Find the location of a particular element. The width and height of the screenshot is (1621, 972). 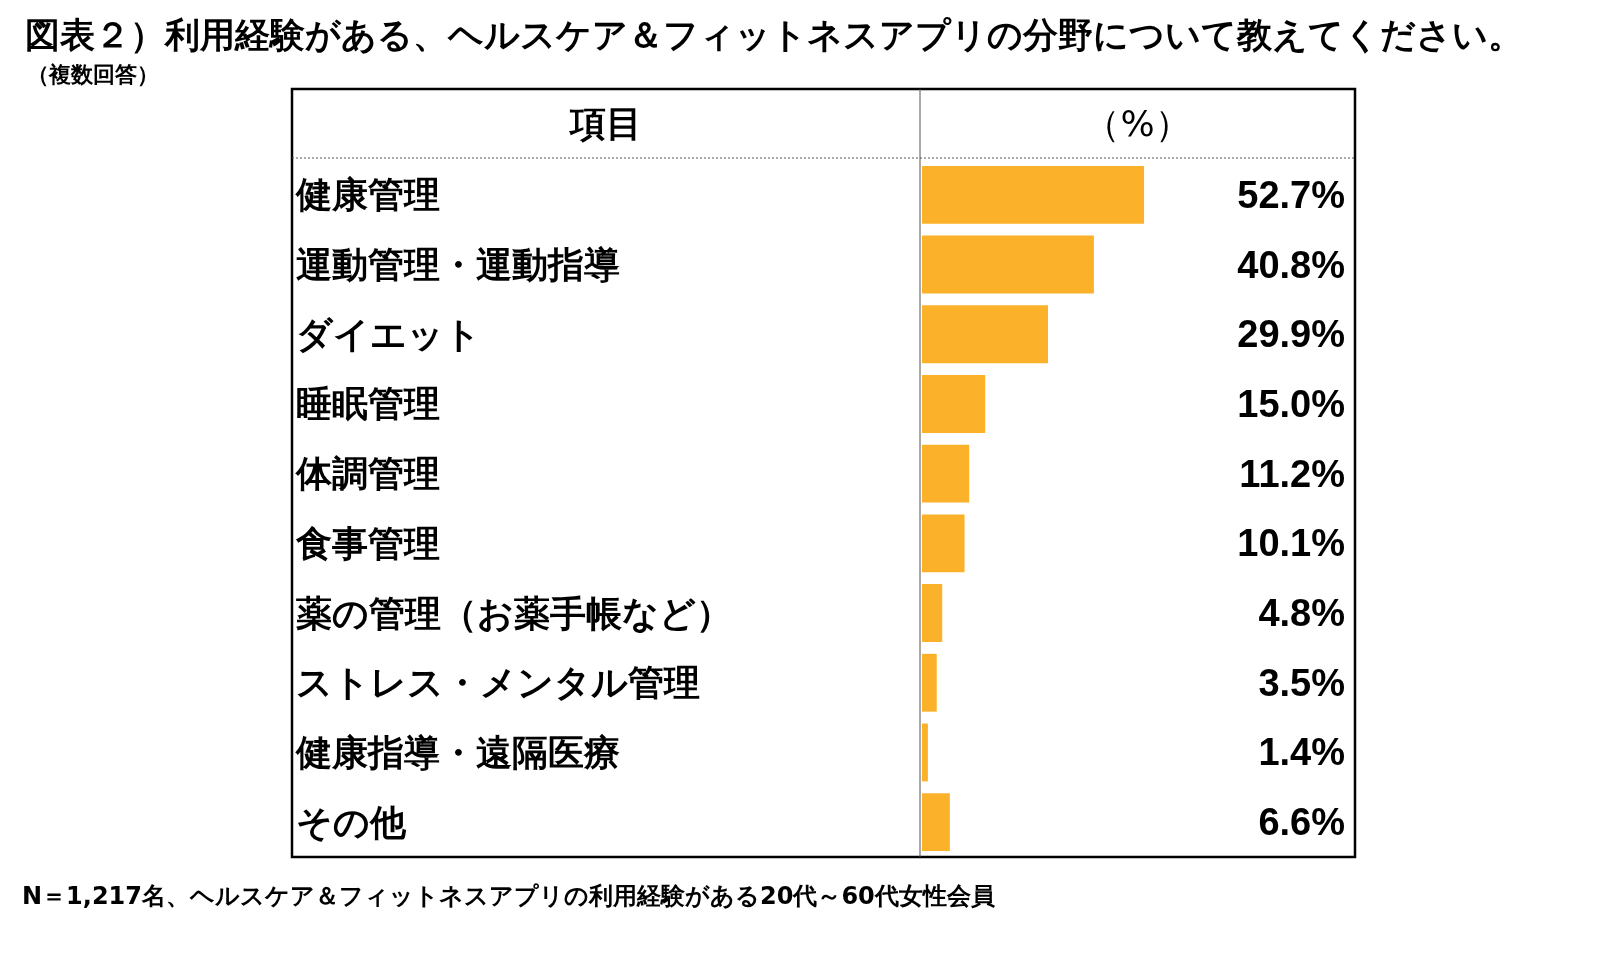

data-label: 4.8% is located at coordinates (1301, 613).